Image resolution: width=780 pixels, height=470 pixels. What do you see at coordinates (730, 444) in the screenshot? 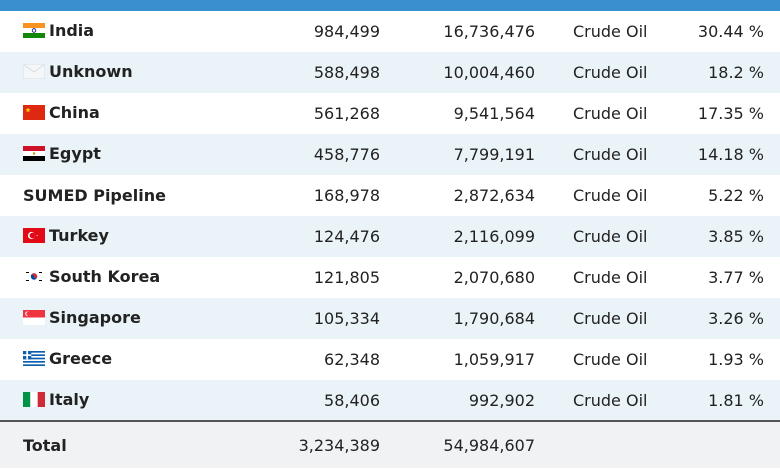
I see `total-pct` at bounding box center [730, 444].